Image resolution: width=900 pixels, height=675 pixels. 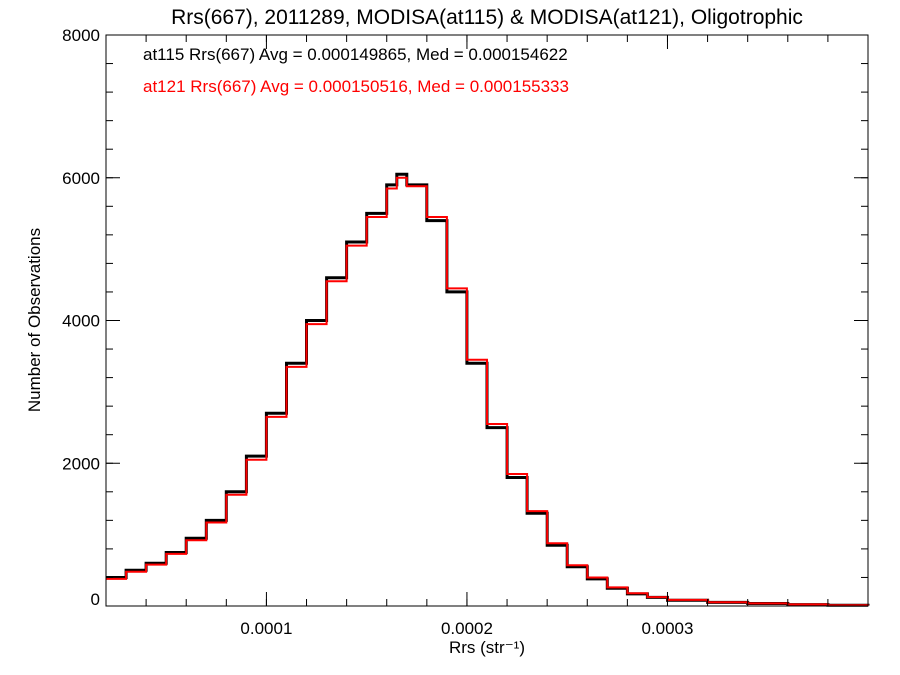 What do you see at coordinates (667, 628) in the screenshot?
I see `x-tick-label: 0.0003` at bounding box center [667, 628].